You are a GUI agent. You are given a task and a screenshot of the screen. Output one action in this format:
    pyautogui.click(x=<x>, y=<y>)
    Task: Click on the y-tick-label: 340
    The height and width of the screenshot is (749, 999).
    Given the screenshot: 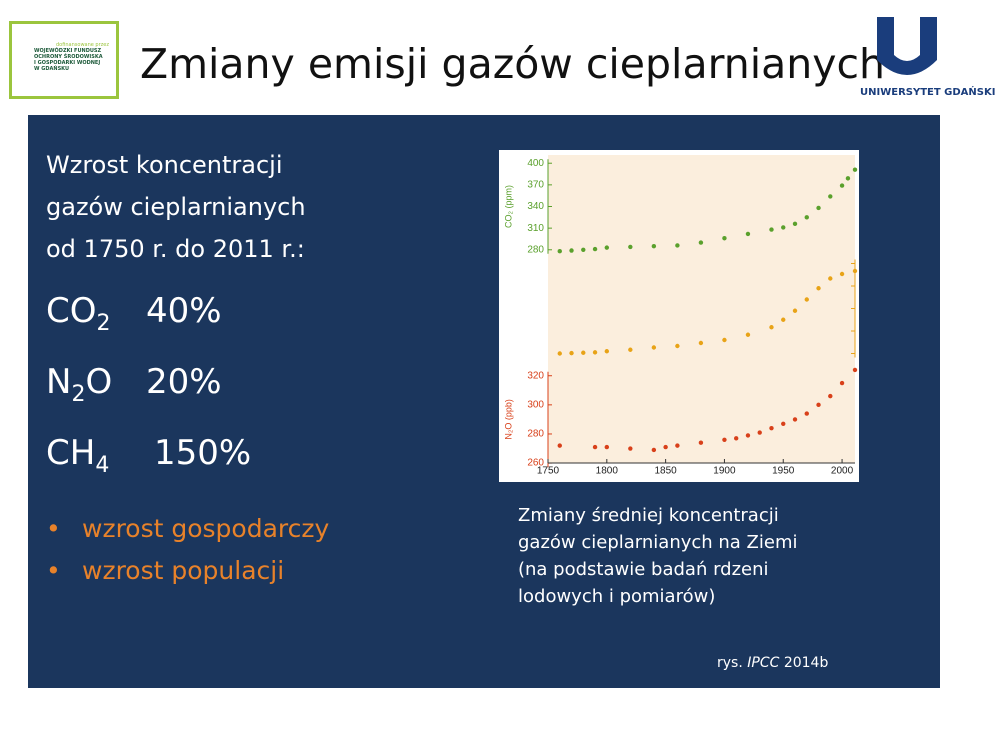 What is the action you would take?
    pyautogui.click(x=535, y=206)
    